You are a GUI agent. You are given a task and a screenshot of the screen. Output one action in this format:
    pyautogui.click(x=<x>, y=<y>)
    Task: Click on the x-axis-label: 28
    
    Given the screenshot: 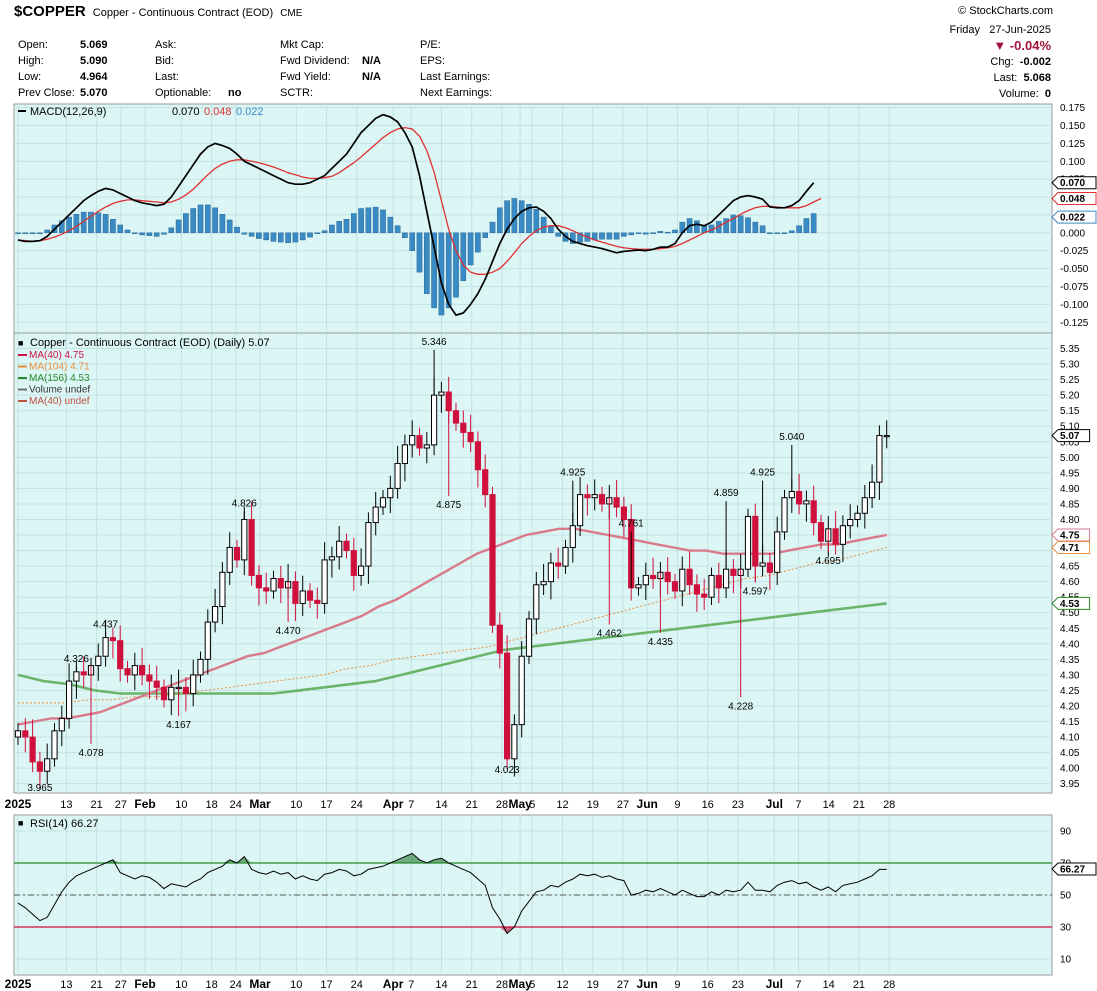 What is the action you would take?
    pyautogui.click(x=889, y=805)
    